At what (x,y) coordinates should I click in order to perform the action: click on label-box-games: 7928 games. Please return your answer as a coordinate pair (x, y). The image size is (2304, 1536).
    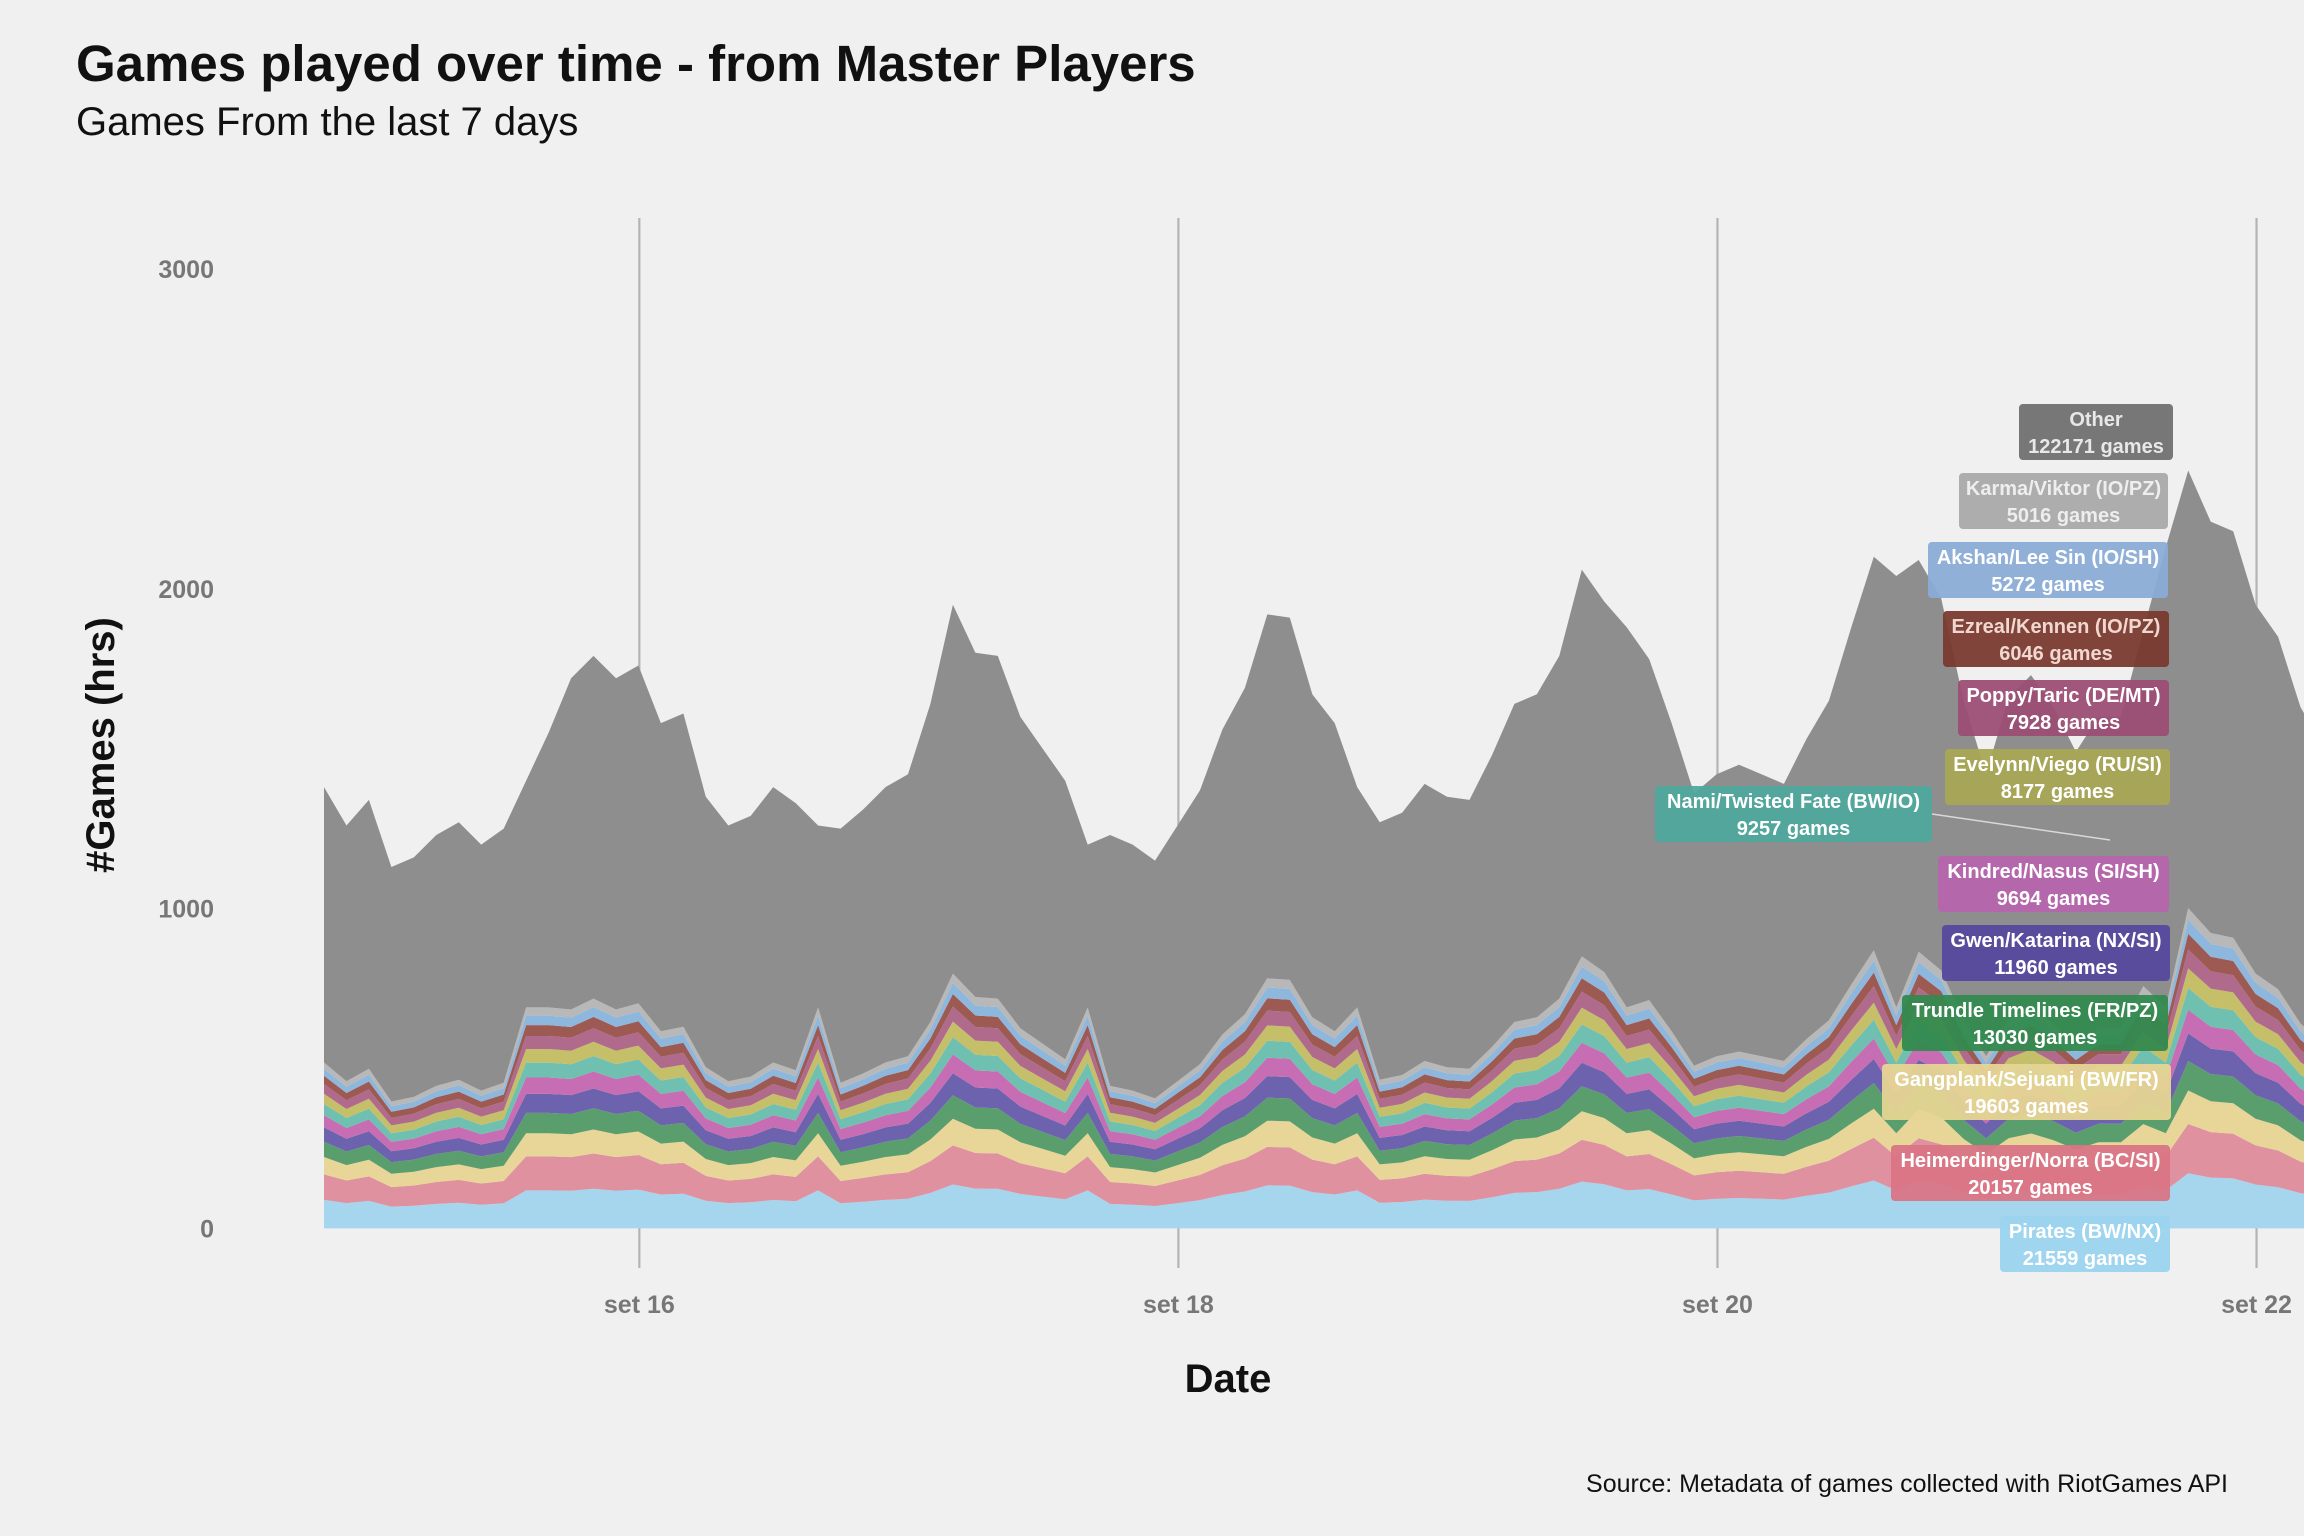
    Looking at the image, I should click on (2063, 723).